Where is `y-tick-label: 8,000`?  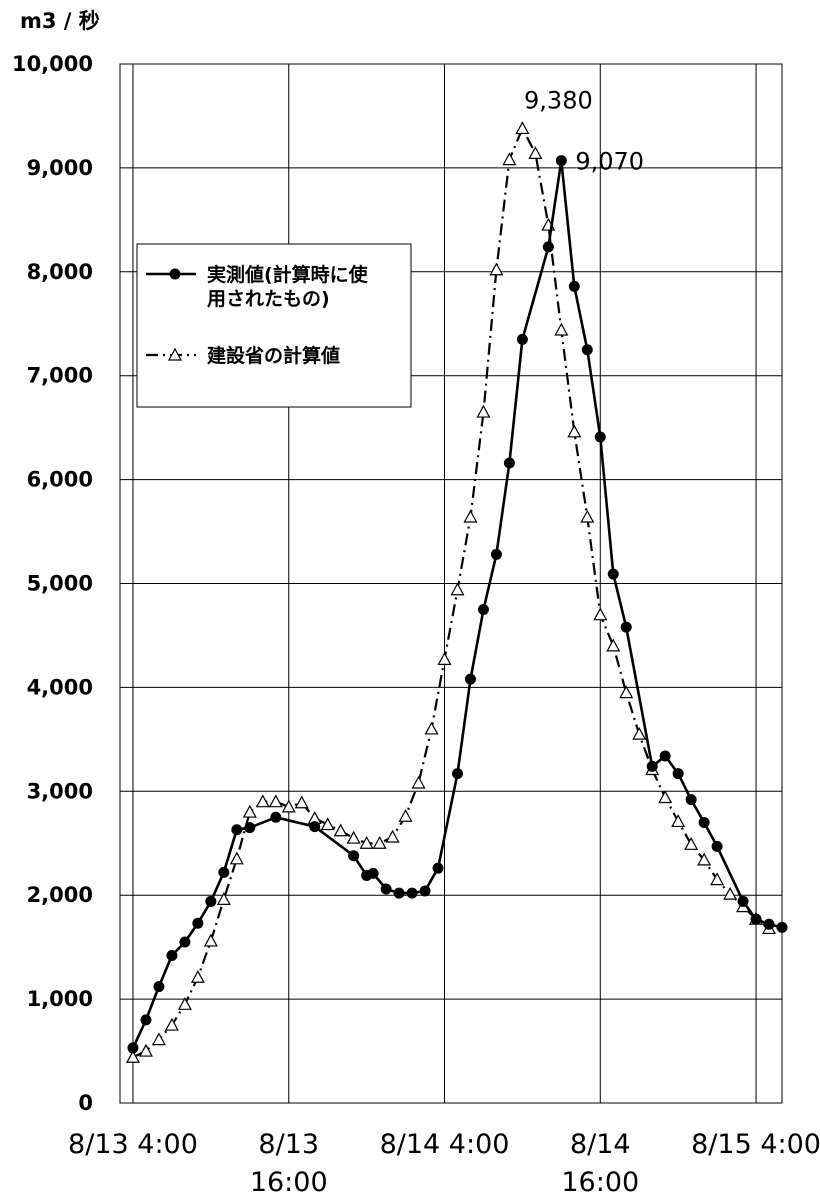 y-tick-label: 8,000 is located at coordinates (60, 272).